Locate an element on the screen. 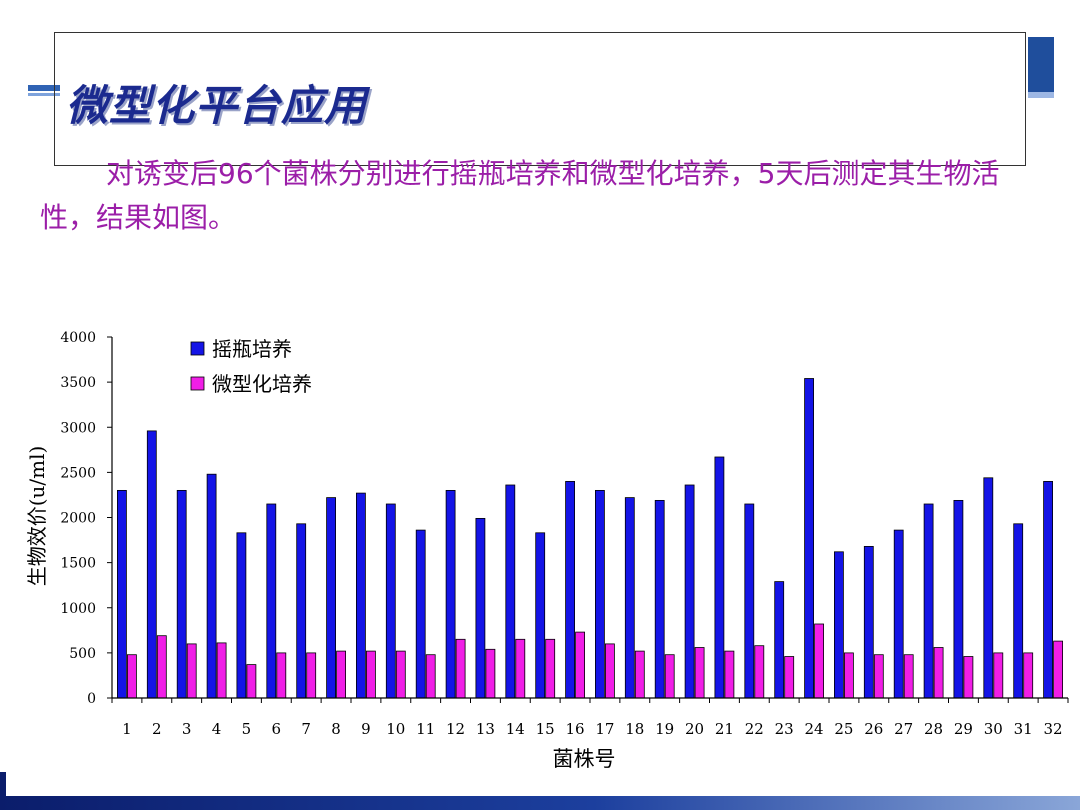 The image size is (1080, 810). legend-label: 微型化培养 is located at coordinates (262, 384).